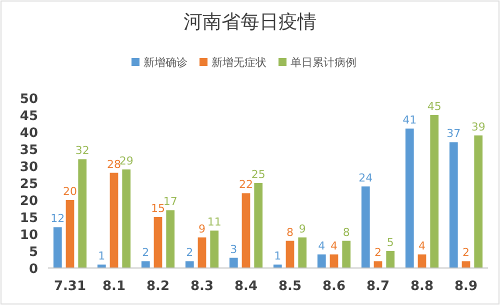 This screenshot has width=500, height=305. I want to click on y-tick-label: 35, so click(29, 150).